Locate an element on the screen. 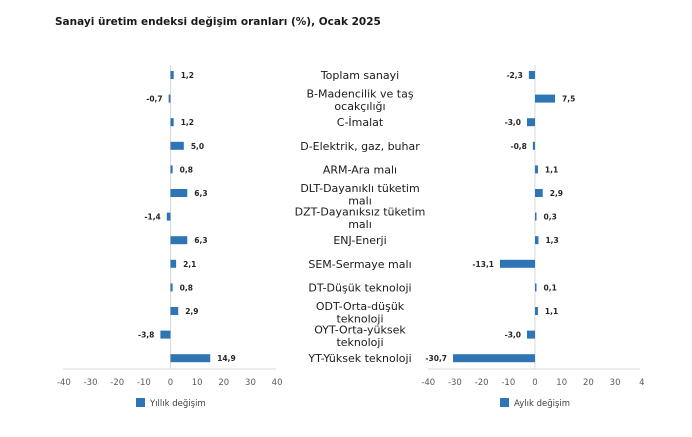  category-label: SEM-Sermaye malı is located at coordinates (359, 264).